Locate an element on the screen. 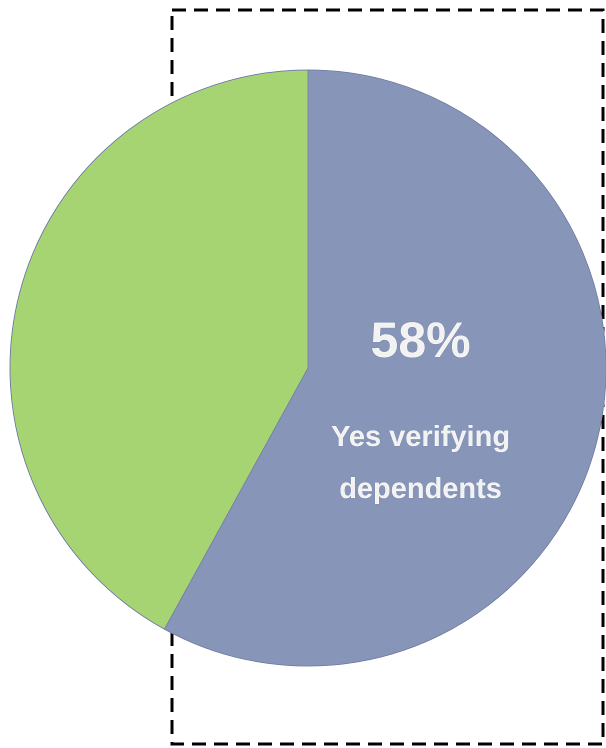 The height and width of the screenshot is (748, 606). slice-label: Yes verifying dependents is located at coordinates (420, 463).